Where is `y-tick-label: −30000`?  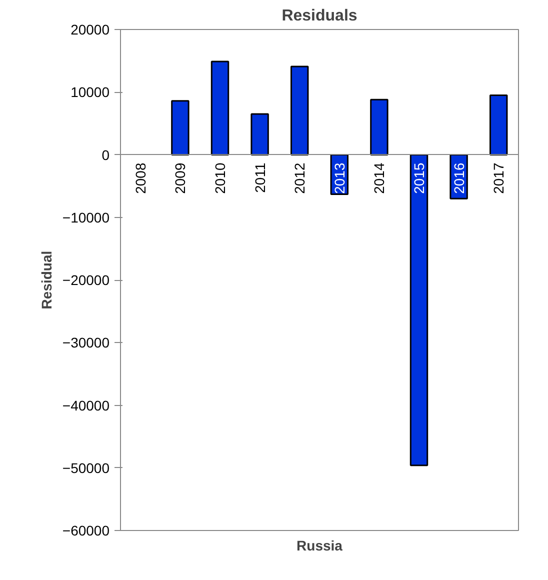 y-tick-label: −30000 is located at coordinates (86, 342).